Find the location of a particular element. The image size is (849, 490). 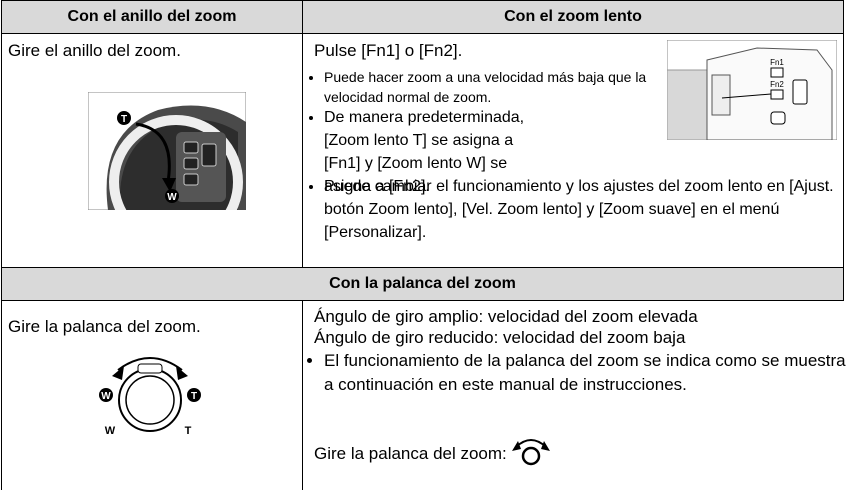

header-cell: Con el anillo del zoom is located at coordinates (152, 17).